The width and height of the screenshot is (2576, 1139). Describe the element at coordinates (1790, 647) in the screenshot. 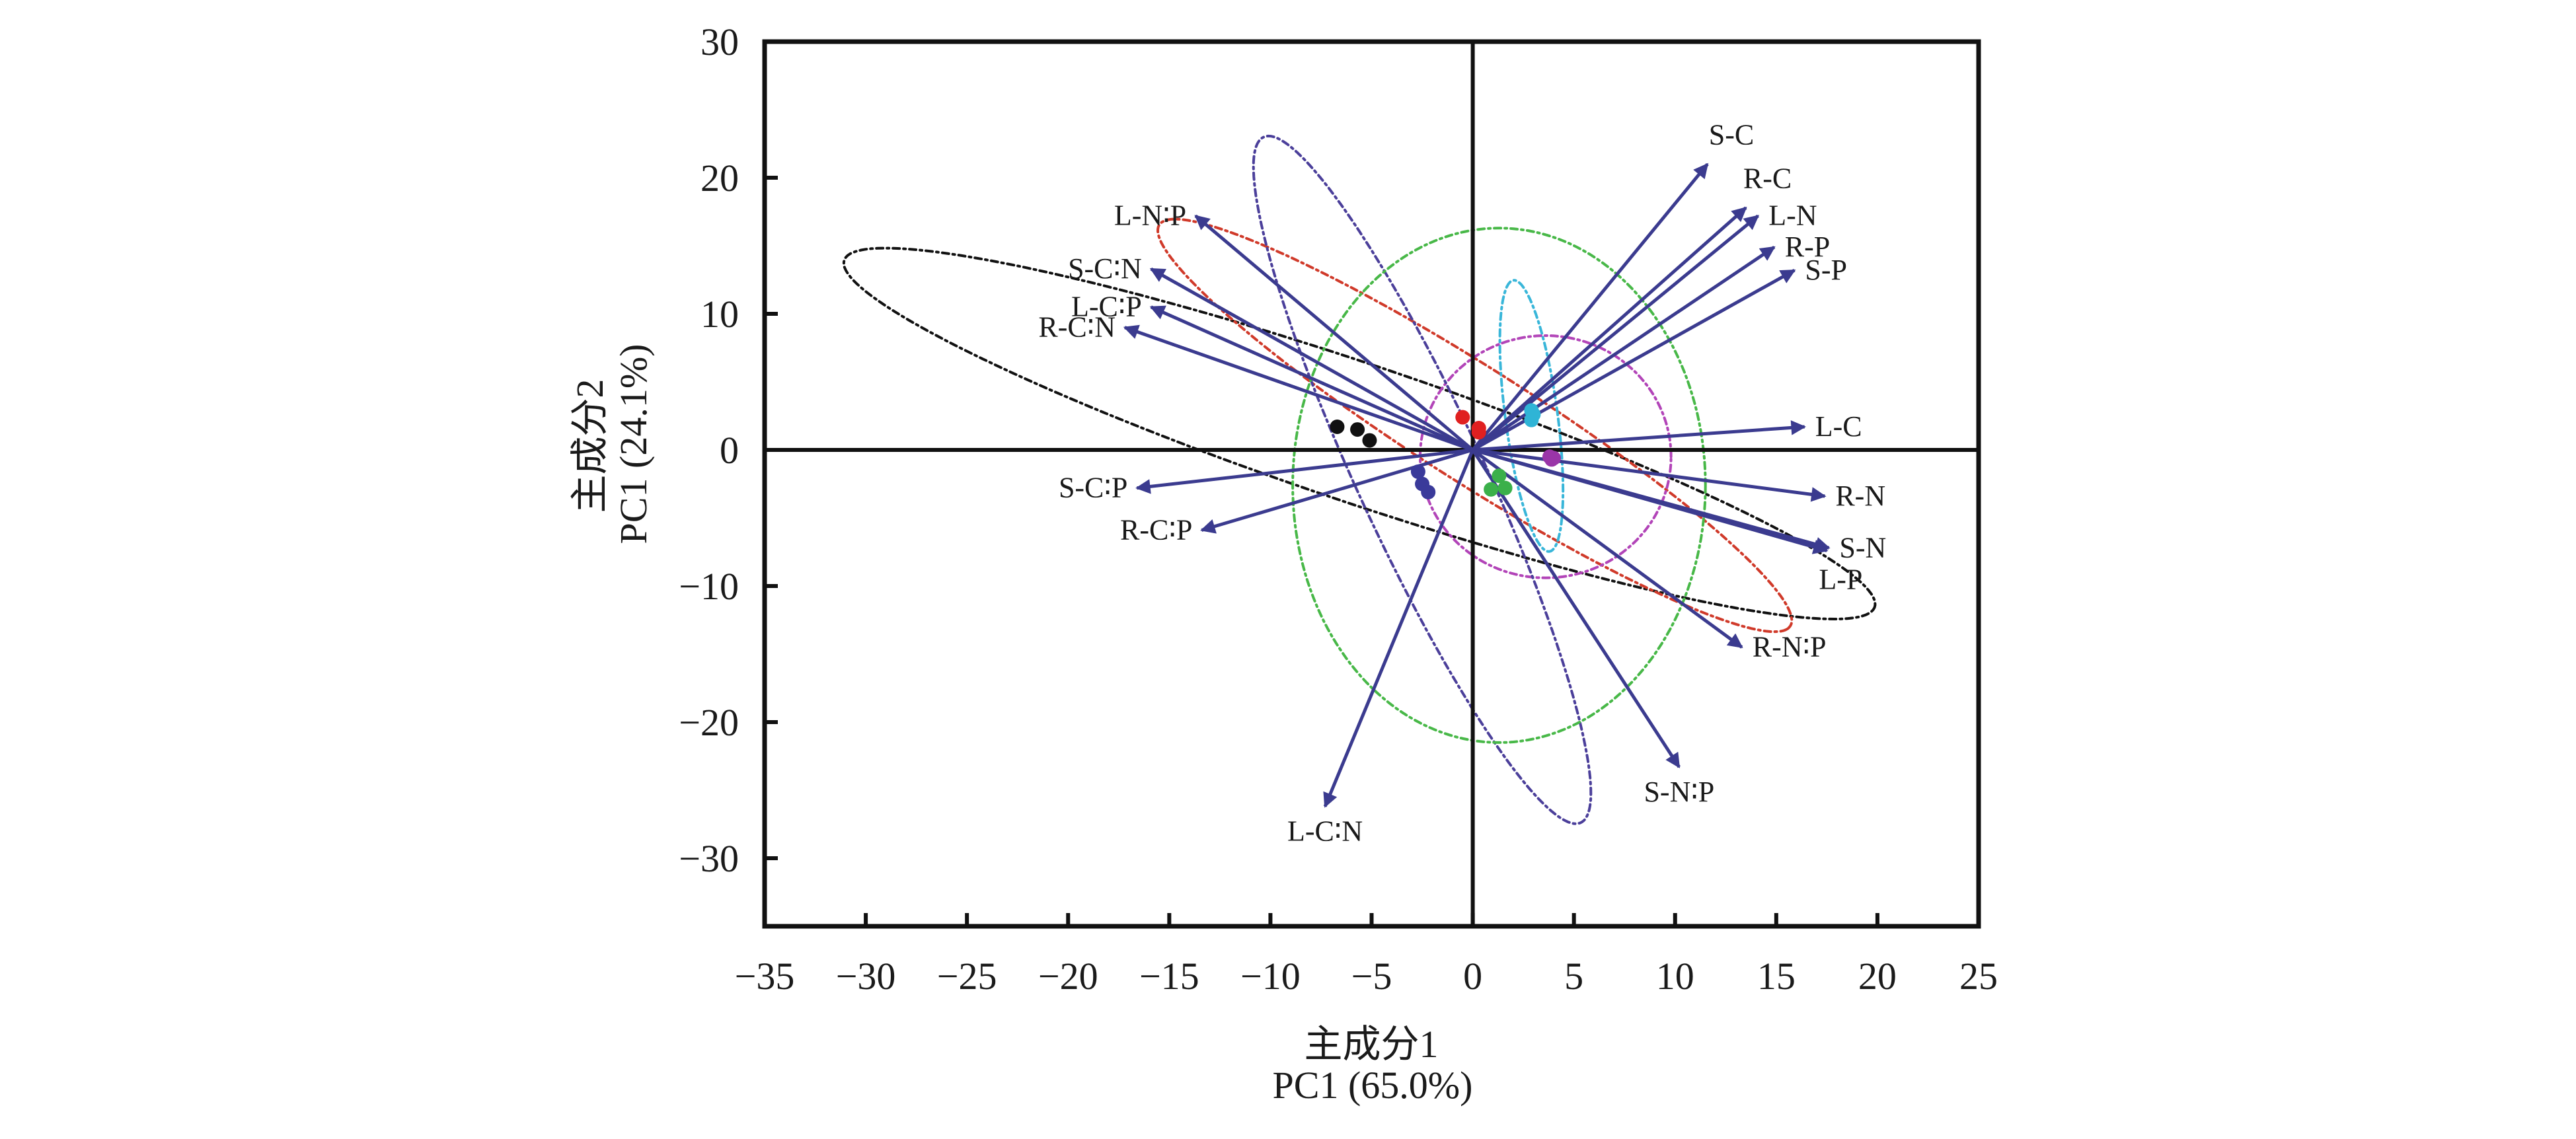

I see `loading-label: R-N∶P` at that location.